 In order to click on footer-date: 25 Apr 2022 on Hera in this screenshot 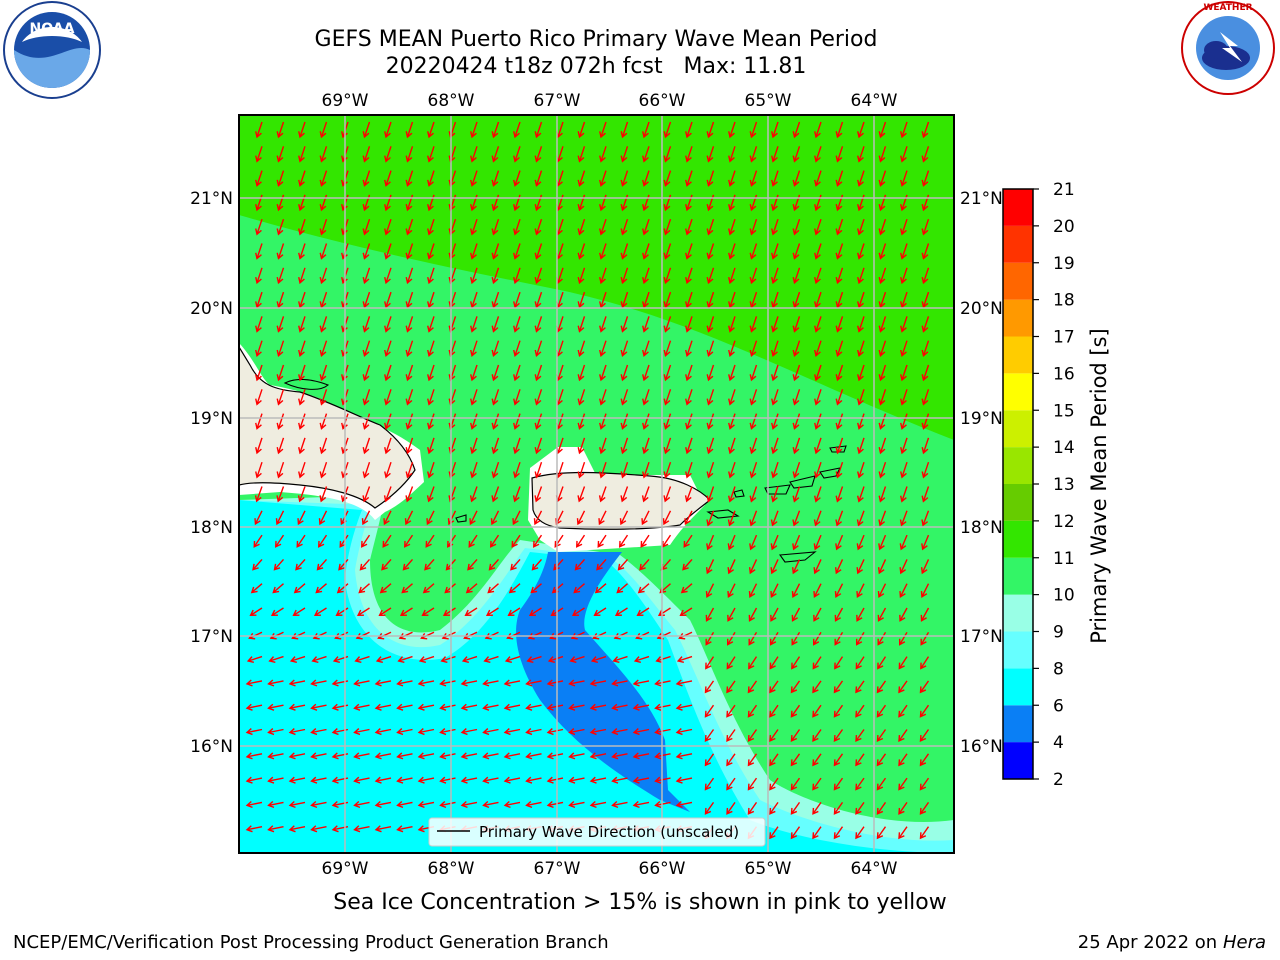, I will do `click(1172, 942)`.